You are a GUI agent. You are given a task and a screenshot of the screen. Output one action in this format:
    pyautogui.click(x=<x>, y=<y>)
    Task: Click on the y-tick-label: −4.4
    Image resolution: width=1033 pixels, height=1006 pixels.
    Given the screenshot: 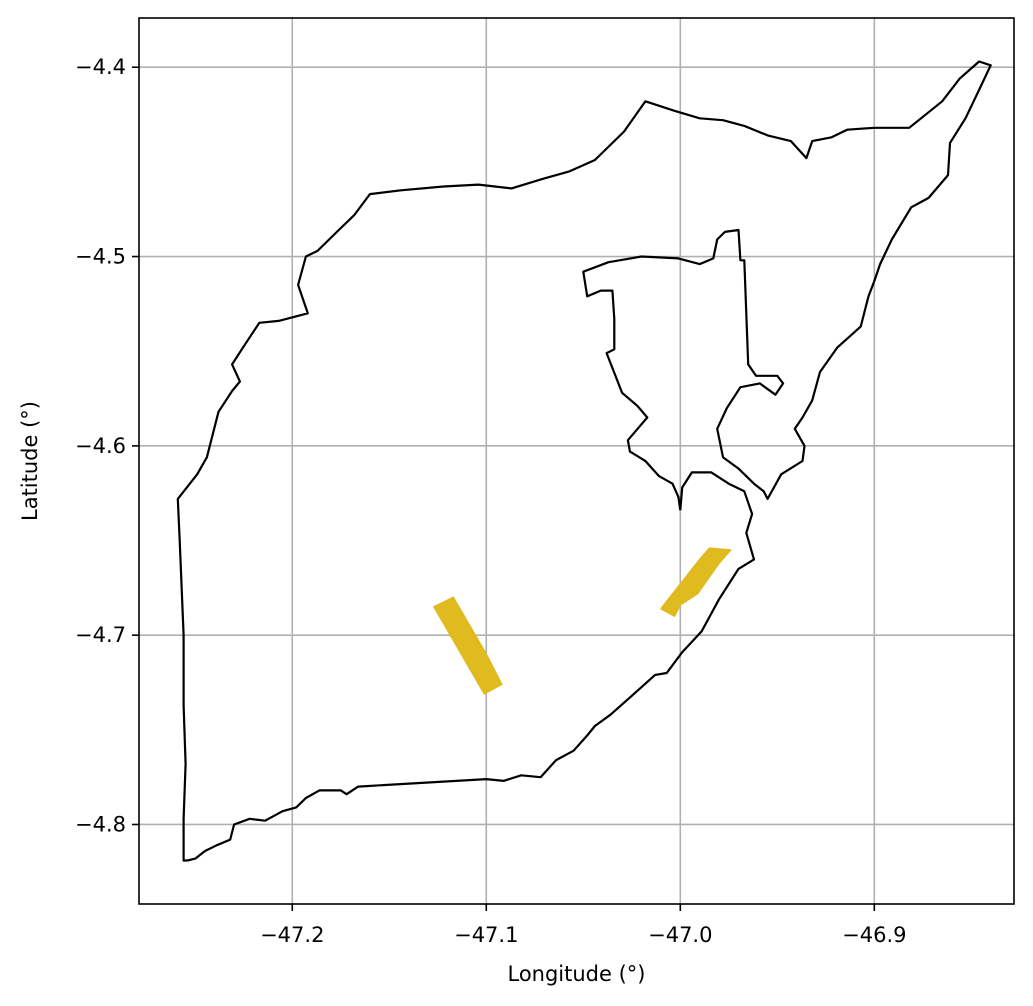 What is the action you would take?
    pyautogui.click(x=100, y=67)
    